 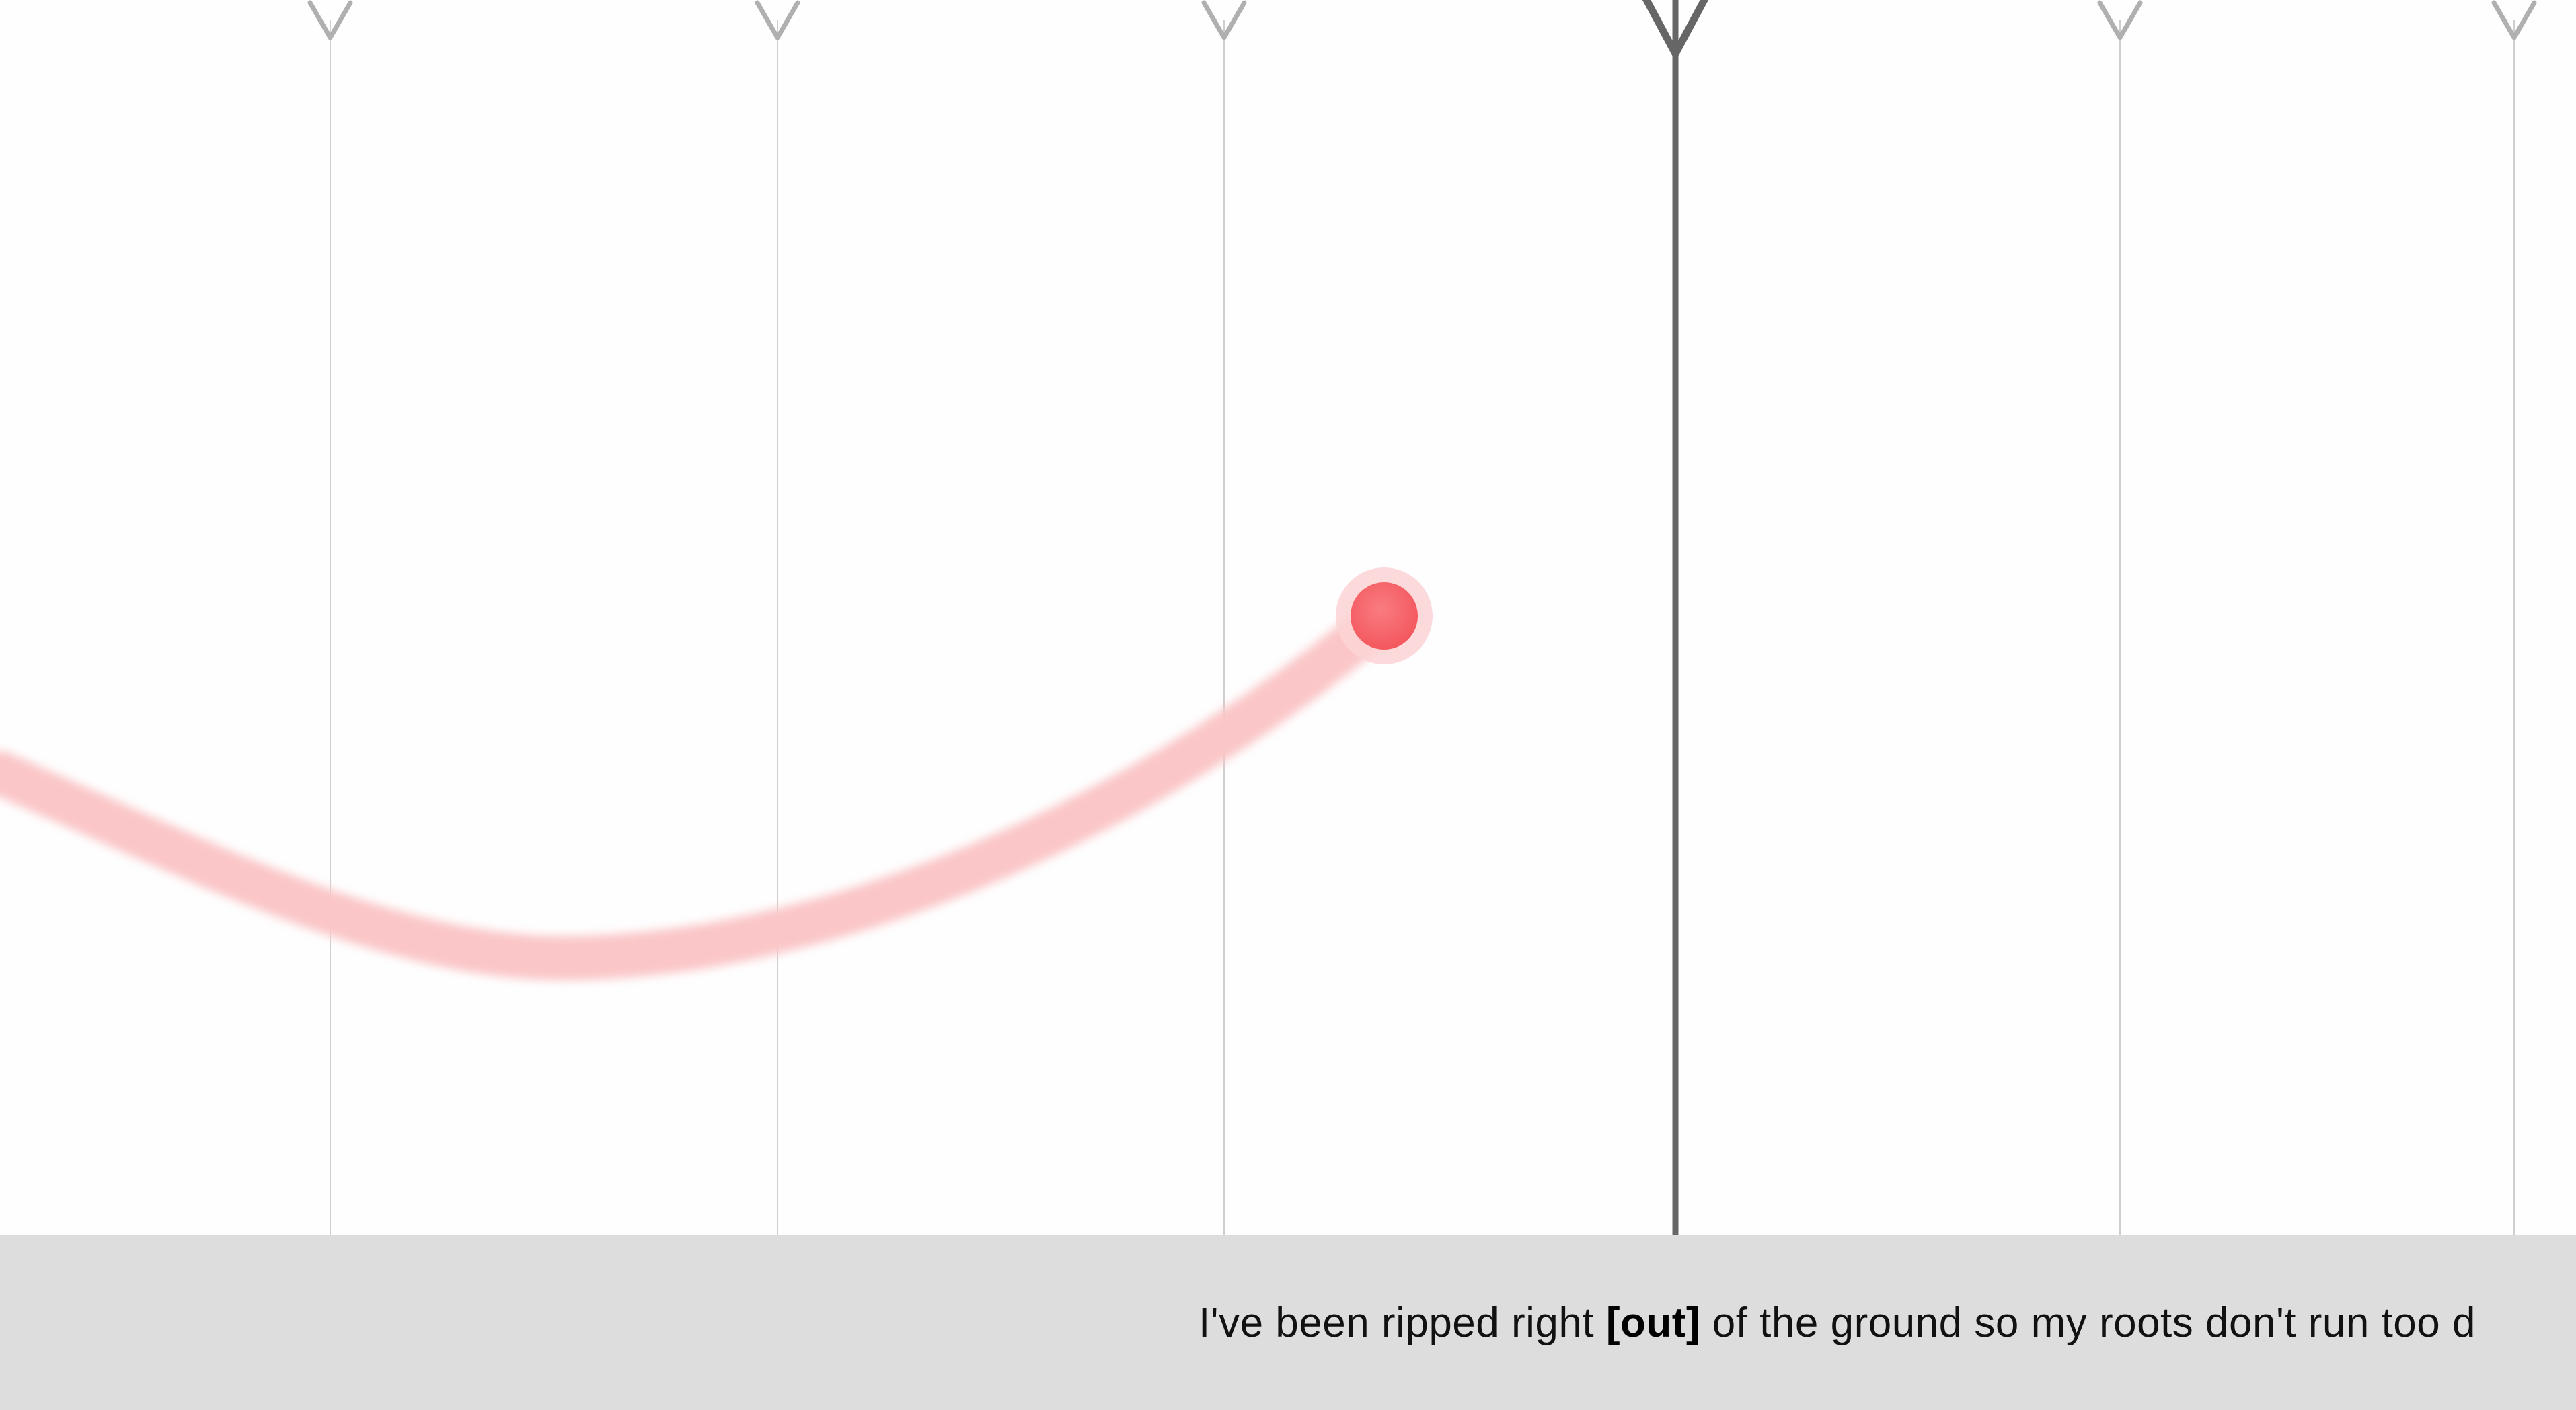 What do you see at coordinates (1422, 20) in the screenshot?
I see `beat-markers` at bounding box center [1422, 20].